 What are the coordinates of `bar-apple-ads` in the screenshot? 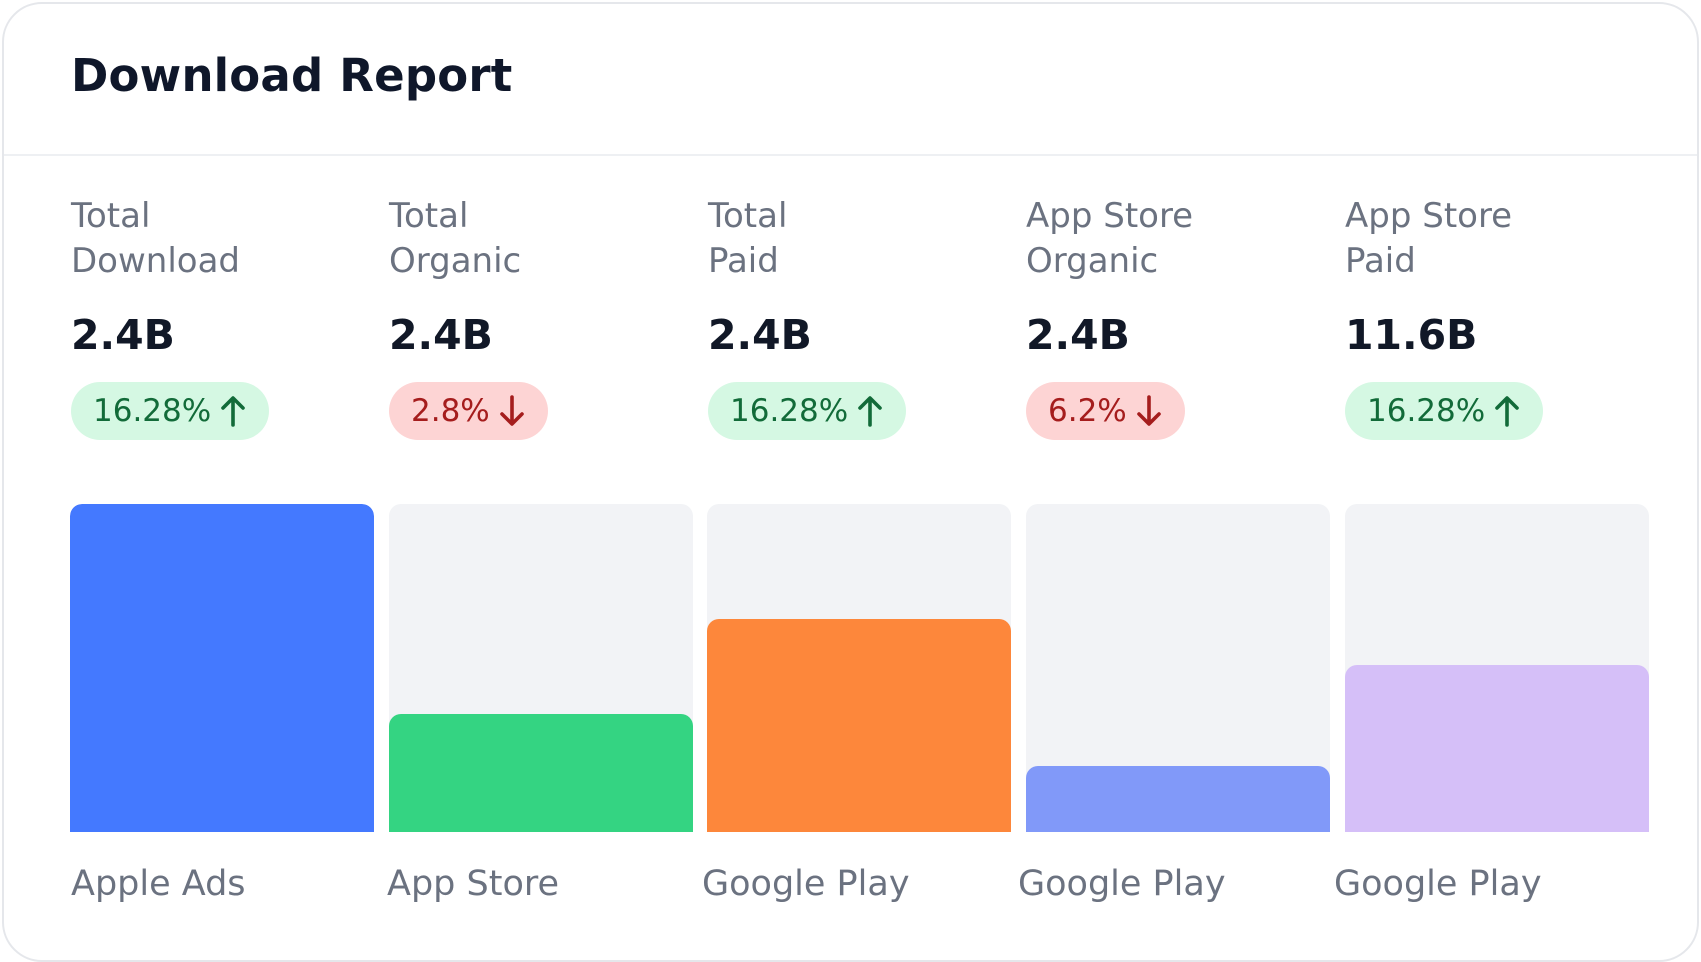 It's located at (222, 668).